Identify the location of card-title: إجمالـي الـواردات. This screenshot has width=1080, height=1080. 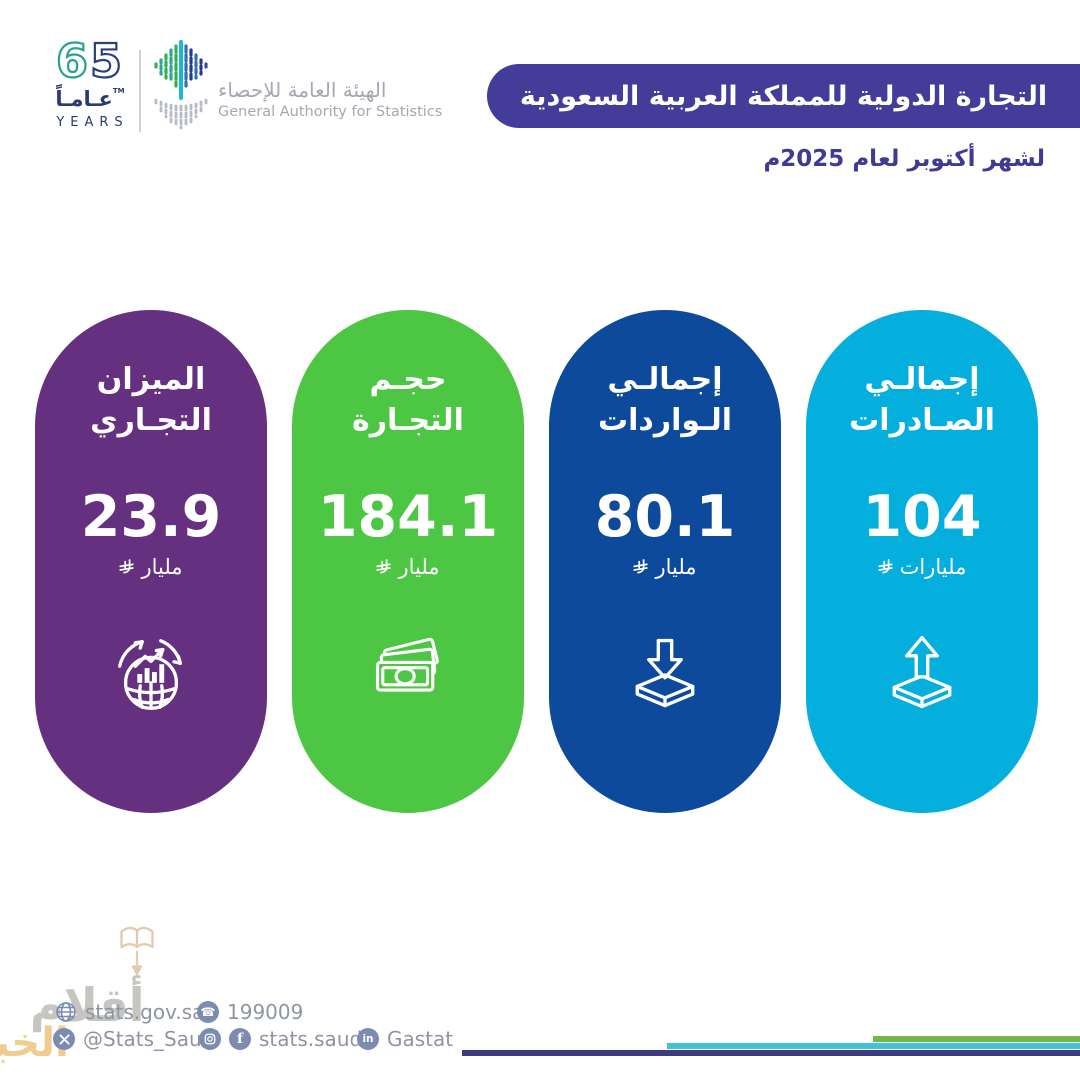
(665, 400).